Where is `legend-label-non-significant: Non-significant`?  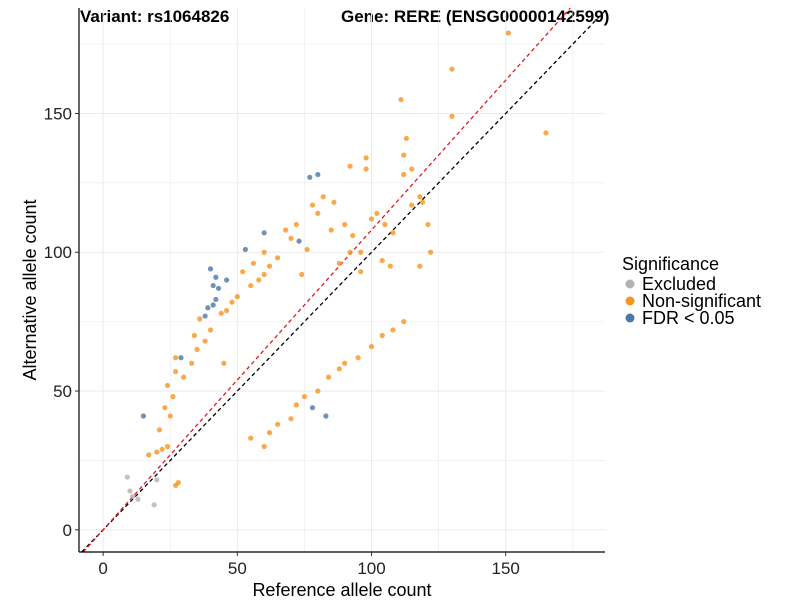 legend-label-non-significant: Non-significant is located at coordinates (701, 301).